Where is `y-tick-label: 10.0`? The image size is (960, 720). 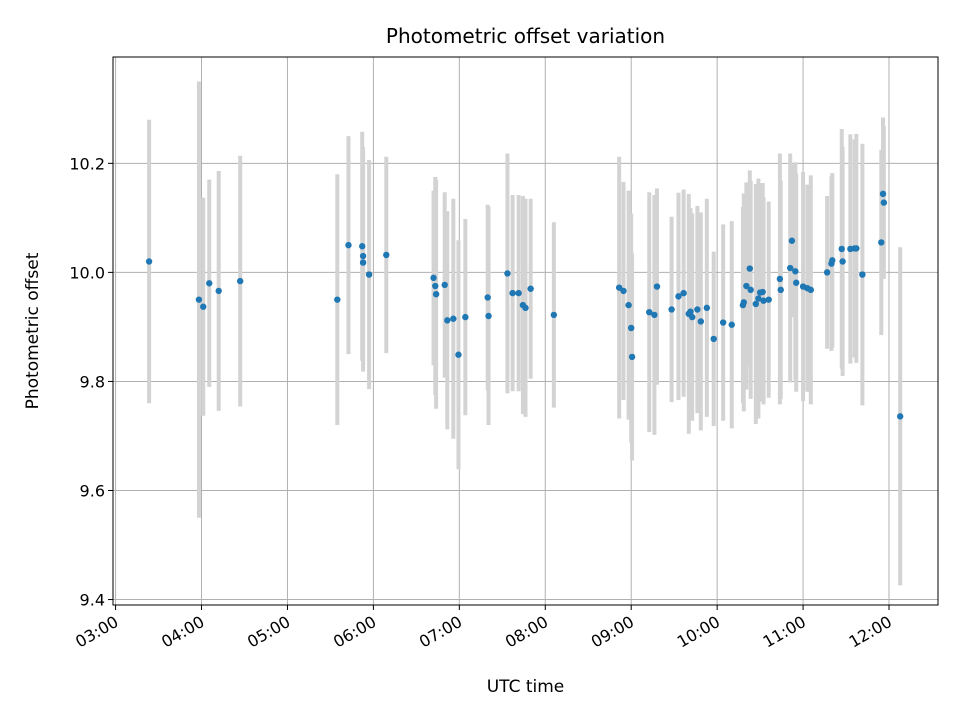 y-tick-label: 10.0 is located at coordinates (87, 272).